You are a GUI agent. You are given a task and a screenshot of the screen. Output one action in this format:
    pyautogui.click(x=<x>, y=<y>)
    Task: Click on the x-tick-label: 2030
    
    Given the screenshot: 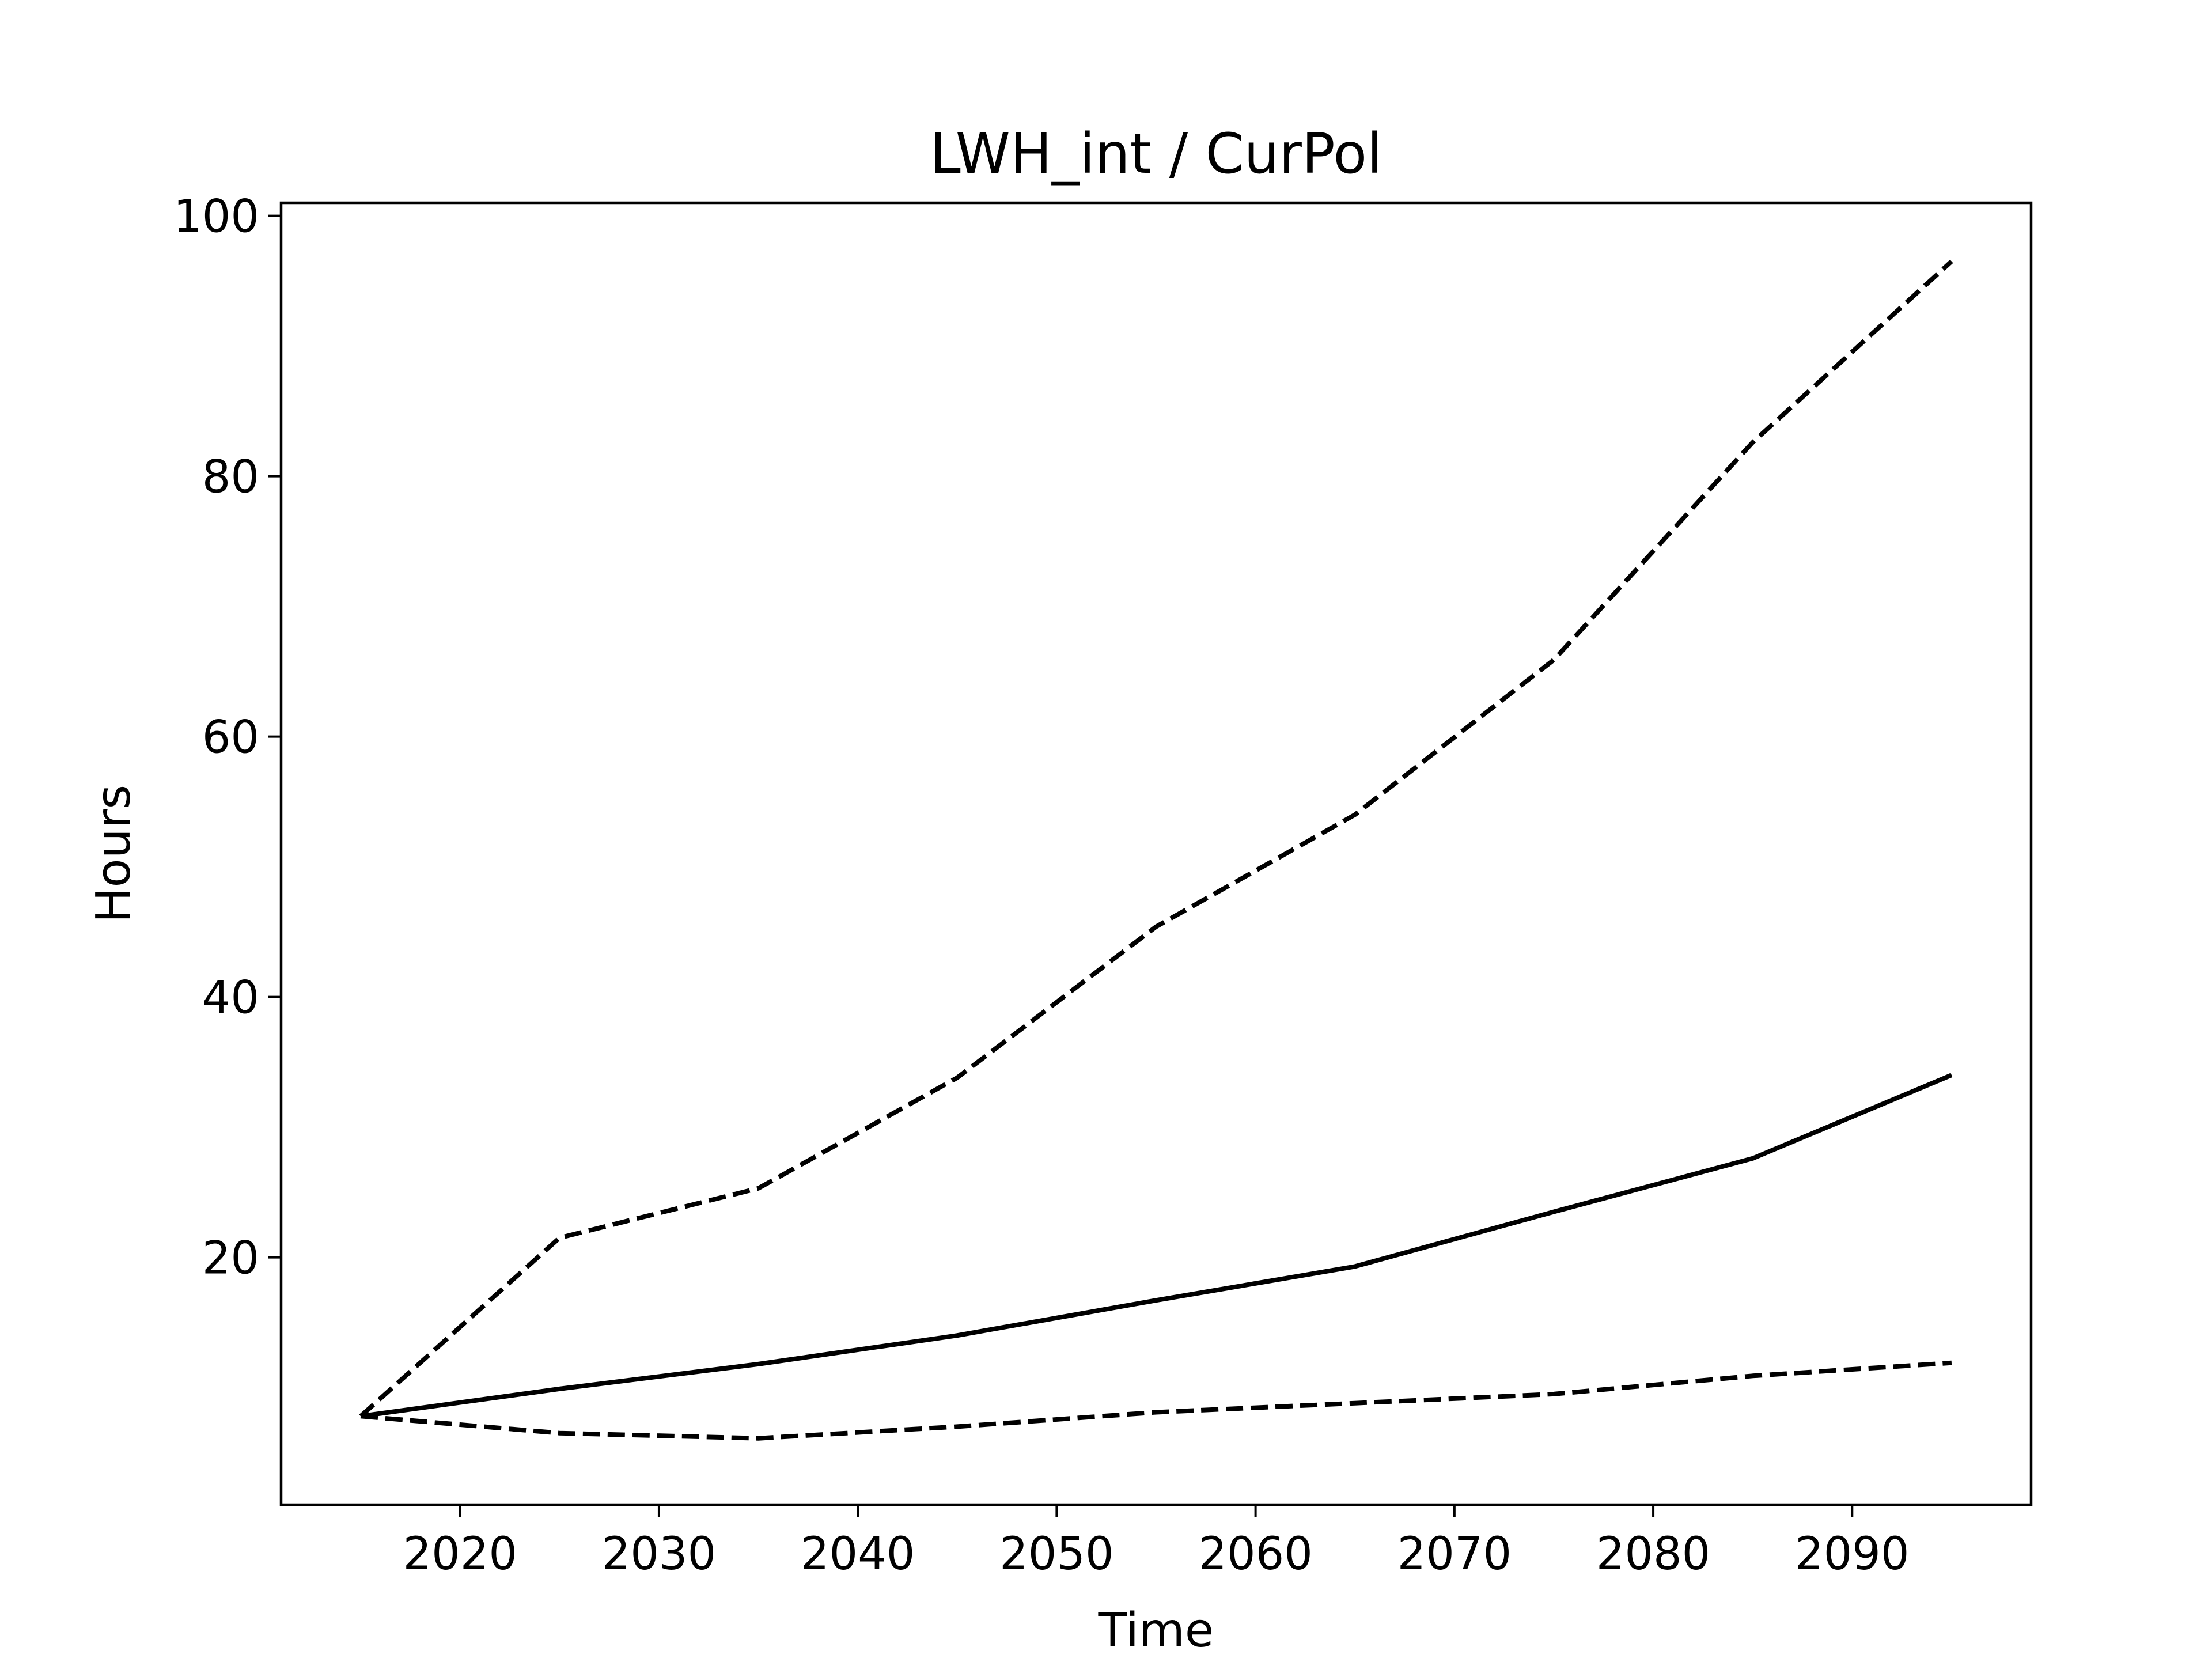 What is the action you would take?
    pyautogui.click(x=659, y=1554)
    